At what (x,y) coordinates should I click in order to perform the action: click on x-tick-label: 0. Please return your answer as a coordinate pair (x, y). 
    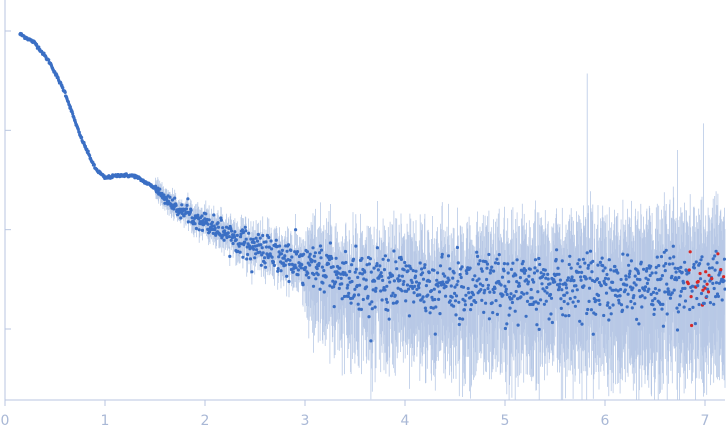
    Looking at the image, I should click on (5, 421).